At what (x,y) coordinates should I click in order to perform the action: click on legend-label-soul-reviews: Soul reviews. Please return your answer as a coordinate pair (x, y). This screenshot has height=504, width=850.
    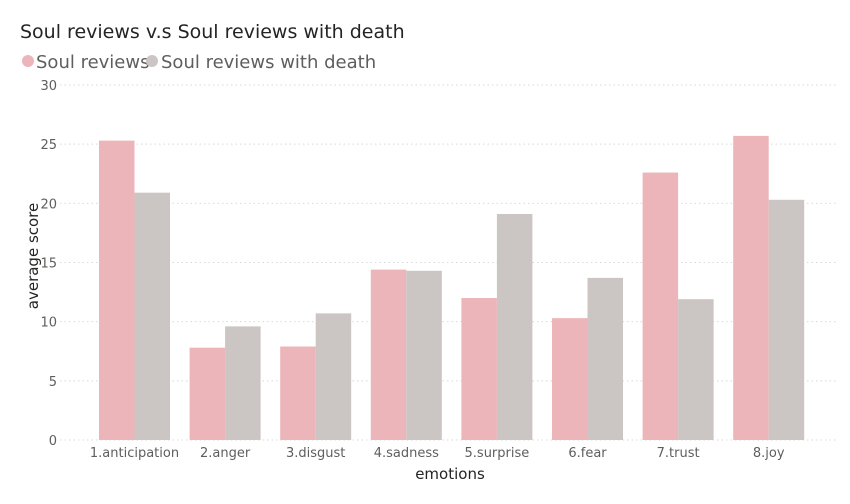
    Looking at the image, I should click on (92, 62).